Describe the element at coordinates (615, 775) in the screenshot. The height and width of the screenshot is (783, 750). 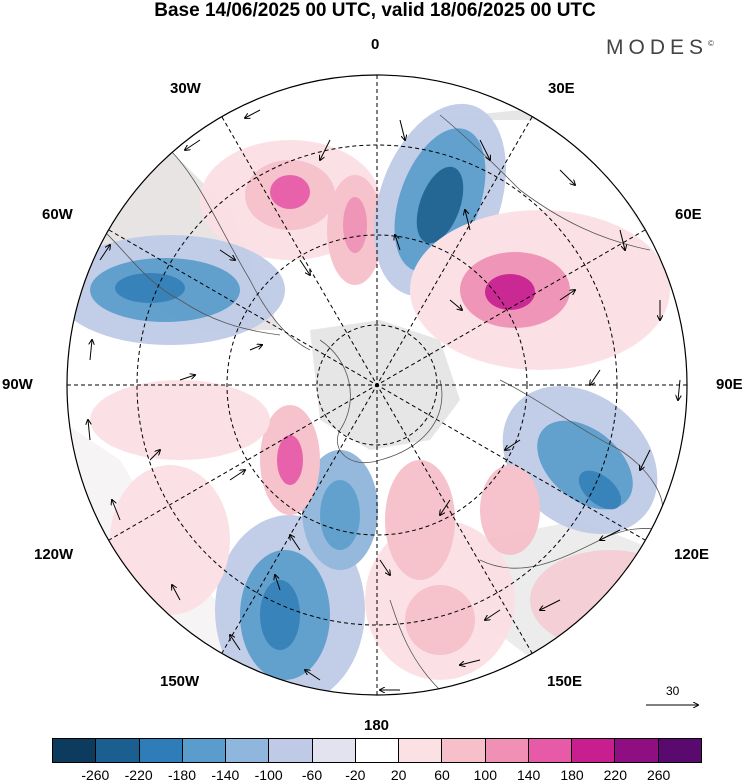
I see `colorbar-tick-label: 220` at that location.